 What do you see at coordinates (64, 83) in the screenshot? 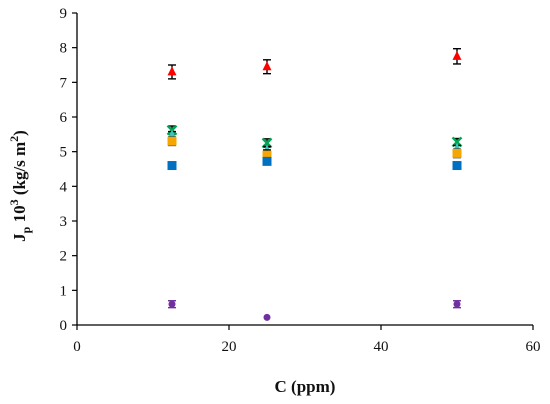
I see `y-tick-label: 7` at bounding box center [64, 83].